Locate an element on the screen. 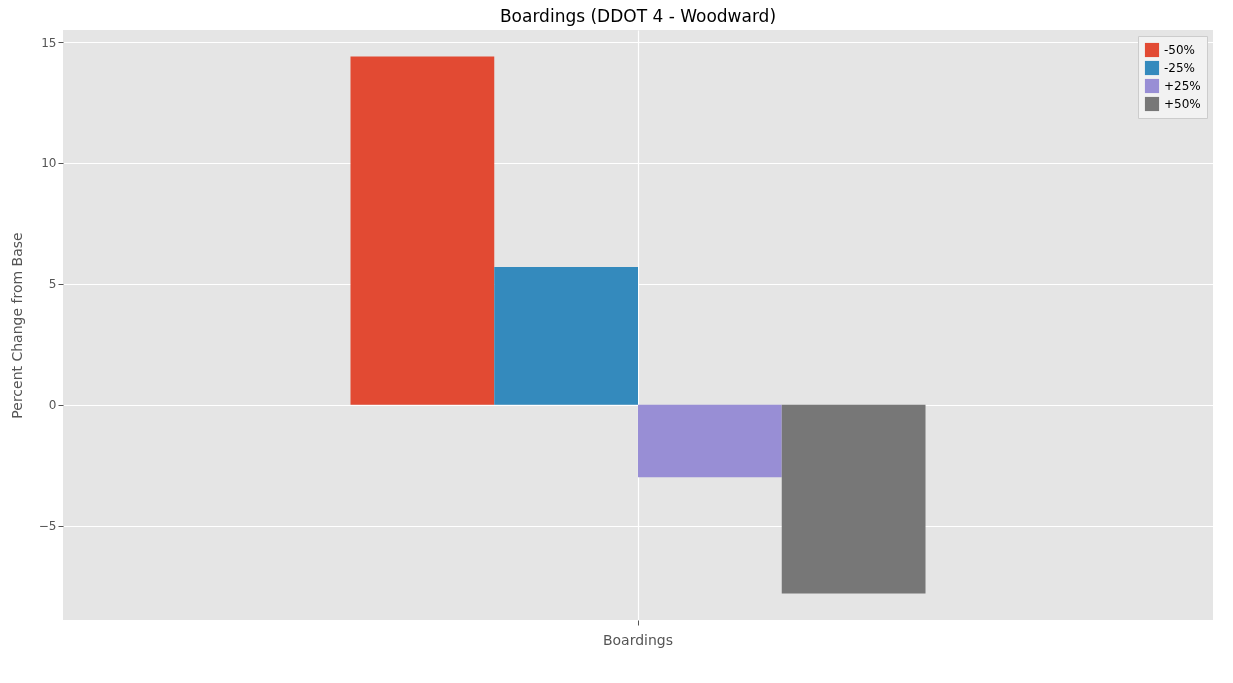 The height and width of the screenshot is (683, 1233). y-tick-label: 10 is located at coordinates (49, 163).